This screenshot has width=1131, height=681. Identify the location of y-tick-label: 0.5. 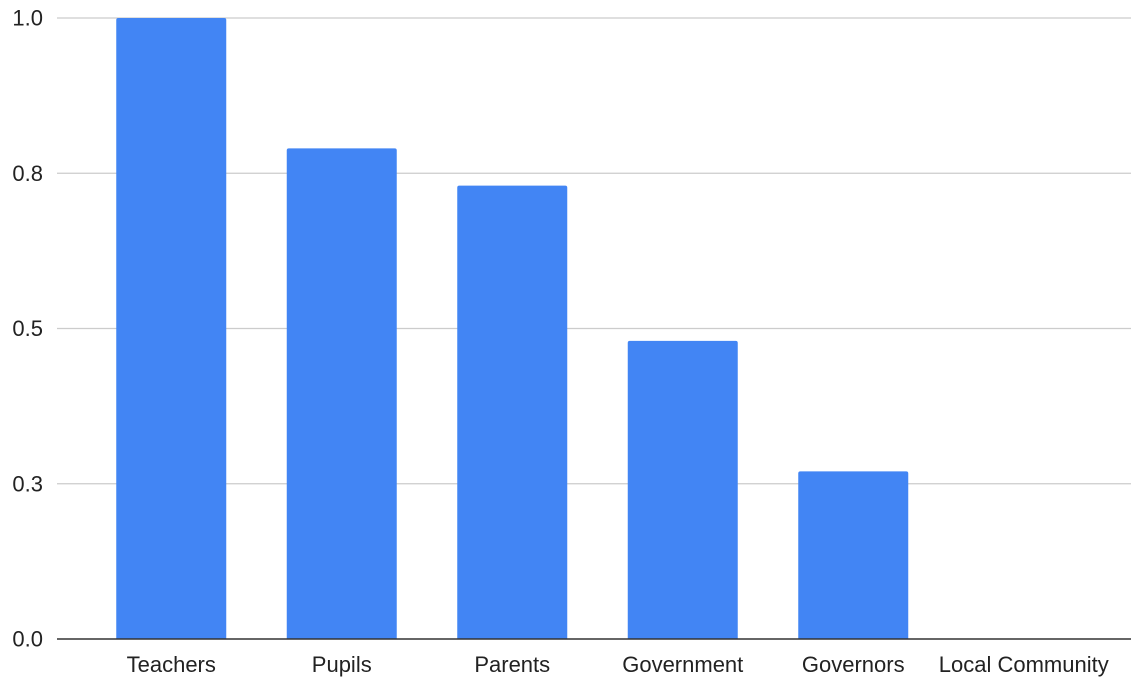
(27, 328).